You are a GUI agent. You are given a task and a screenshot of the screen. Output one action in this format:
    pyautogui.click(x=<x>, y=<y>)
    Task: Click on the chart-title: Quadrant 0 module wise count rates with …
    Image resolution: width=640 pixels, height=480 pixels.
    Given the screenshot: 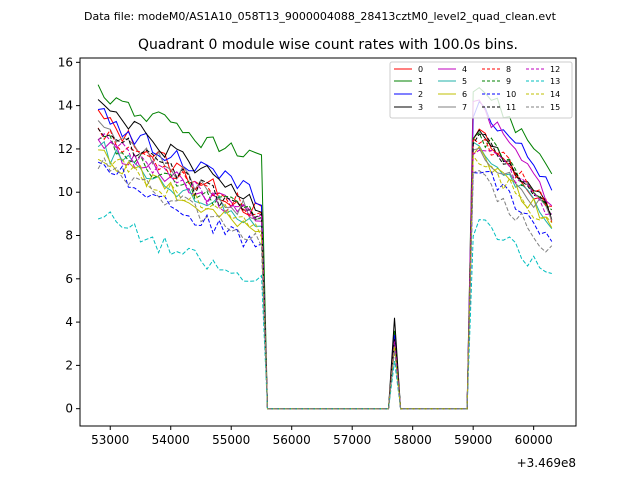 What is the action you would take?
    pyautogui.click(x=328, y=45)
    